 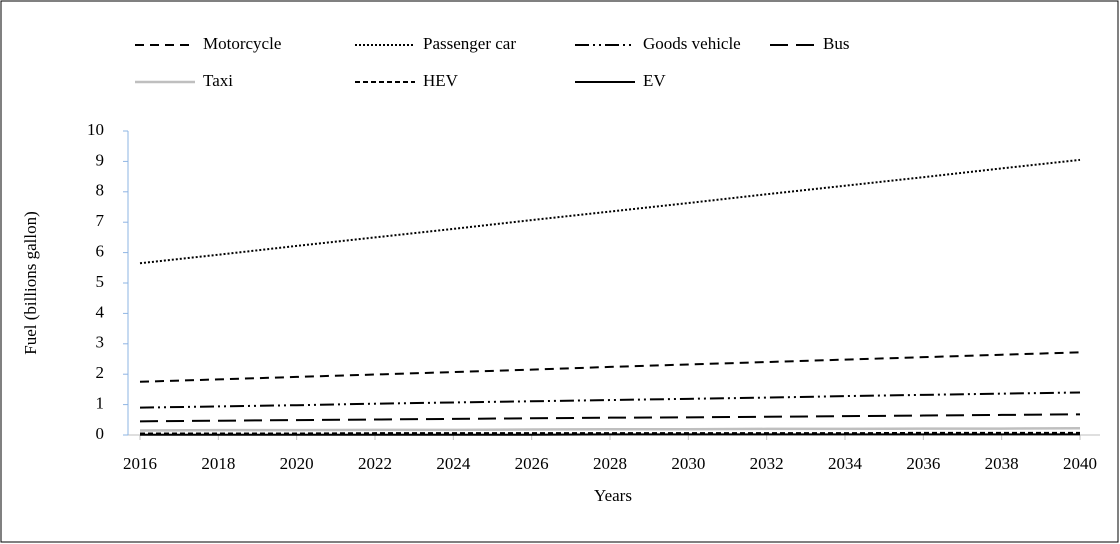 What do you see at coordinates (242, 43) in the screenshot?
I see `legend-label: Motorcycle` at bounding box center [242, 43].